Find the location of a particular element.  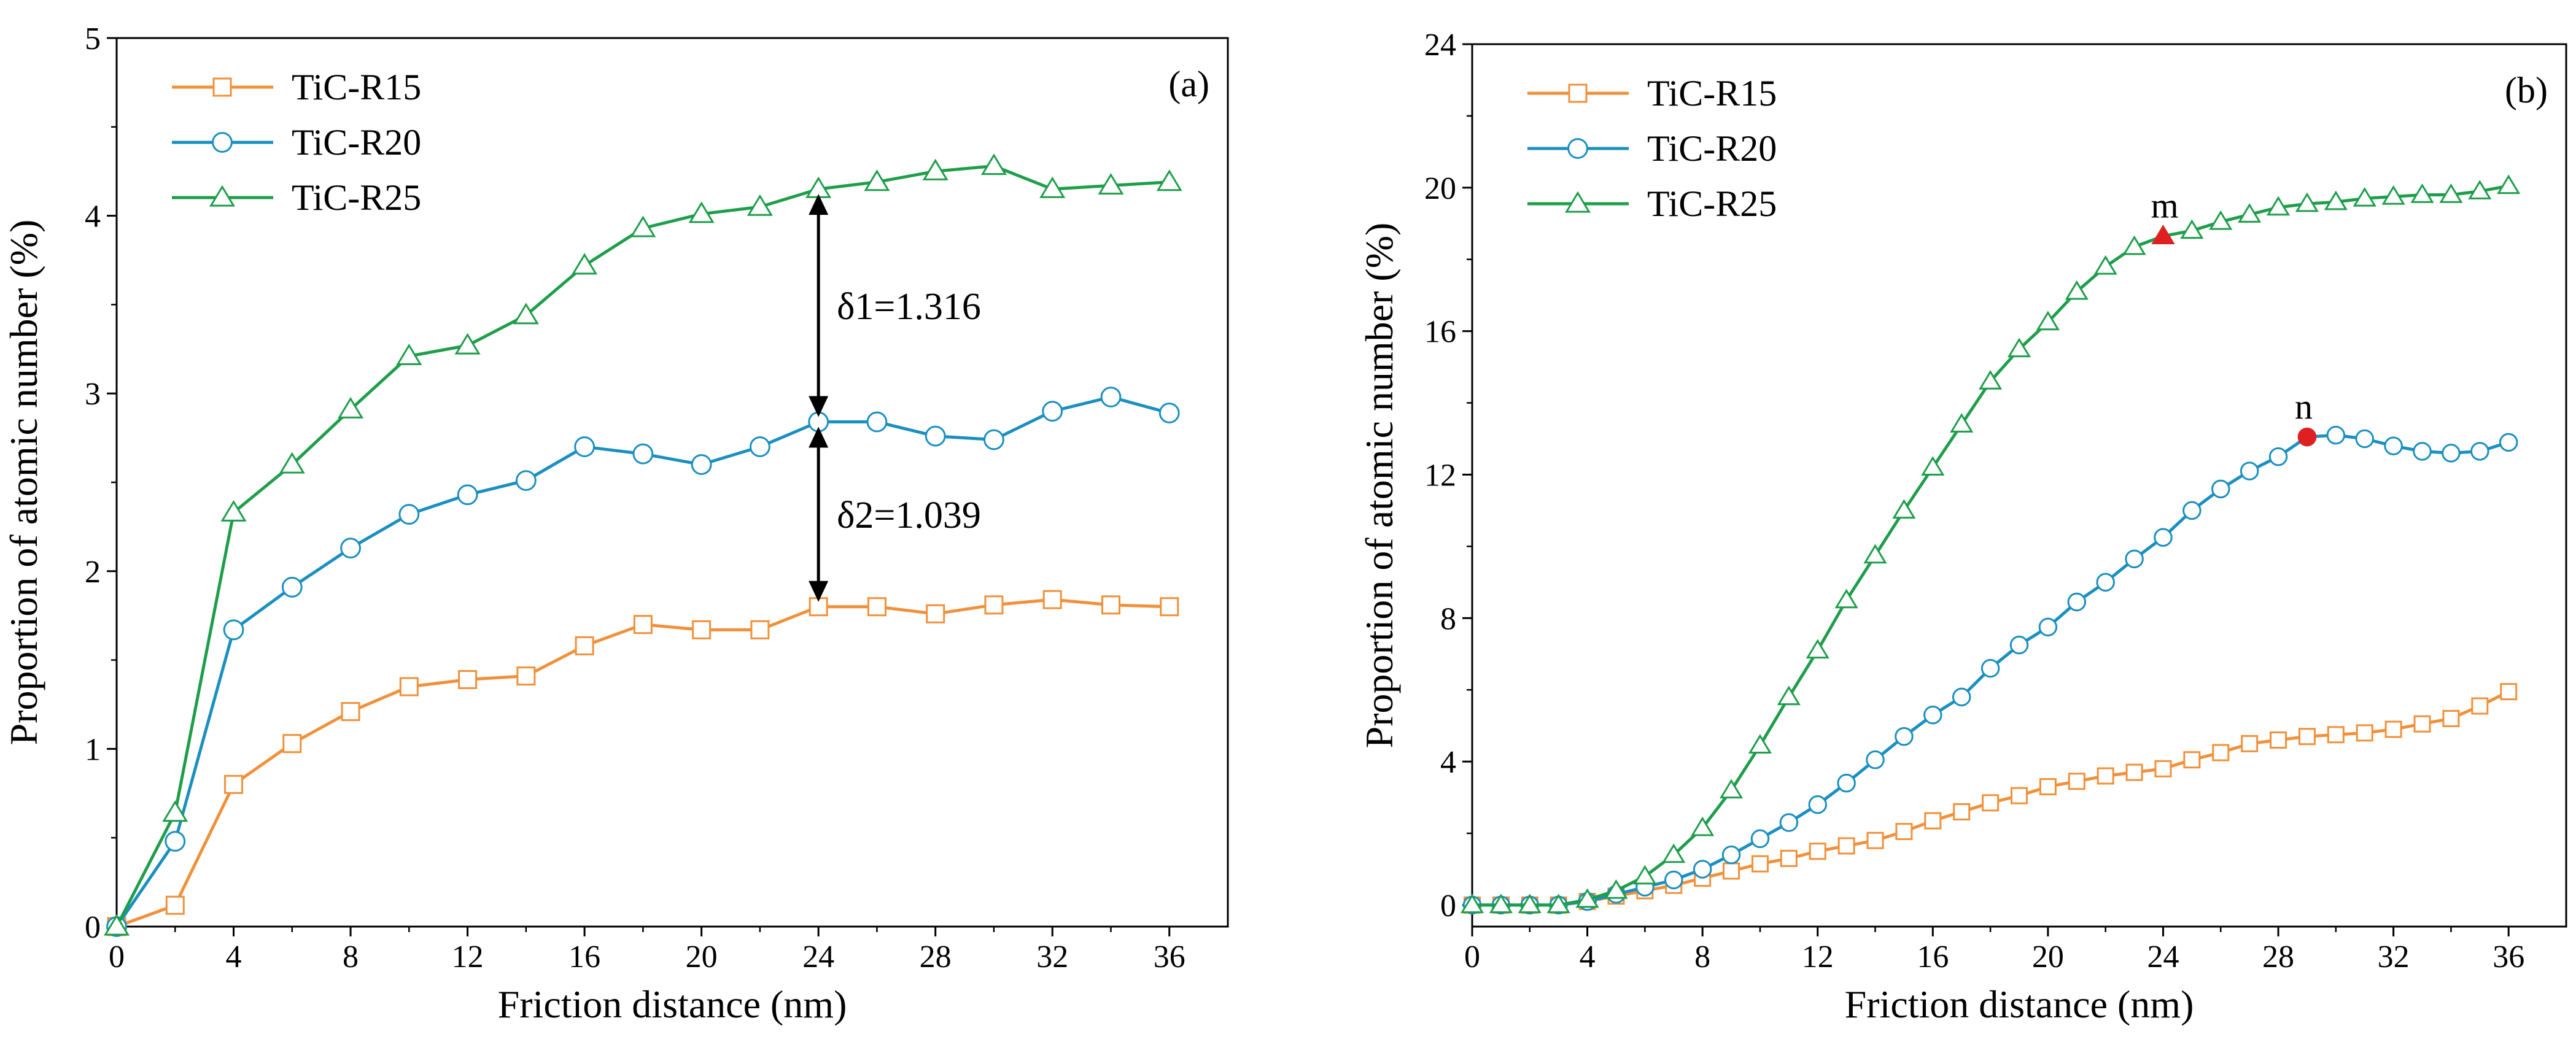

delta-annotation: δ1=1.316 is located at coordinates (895, 305).